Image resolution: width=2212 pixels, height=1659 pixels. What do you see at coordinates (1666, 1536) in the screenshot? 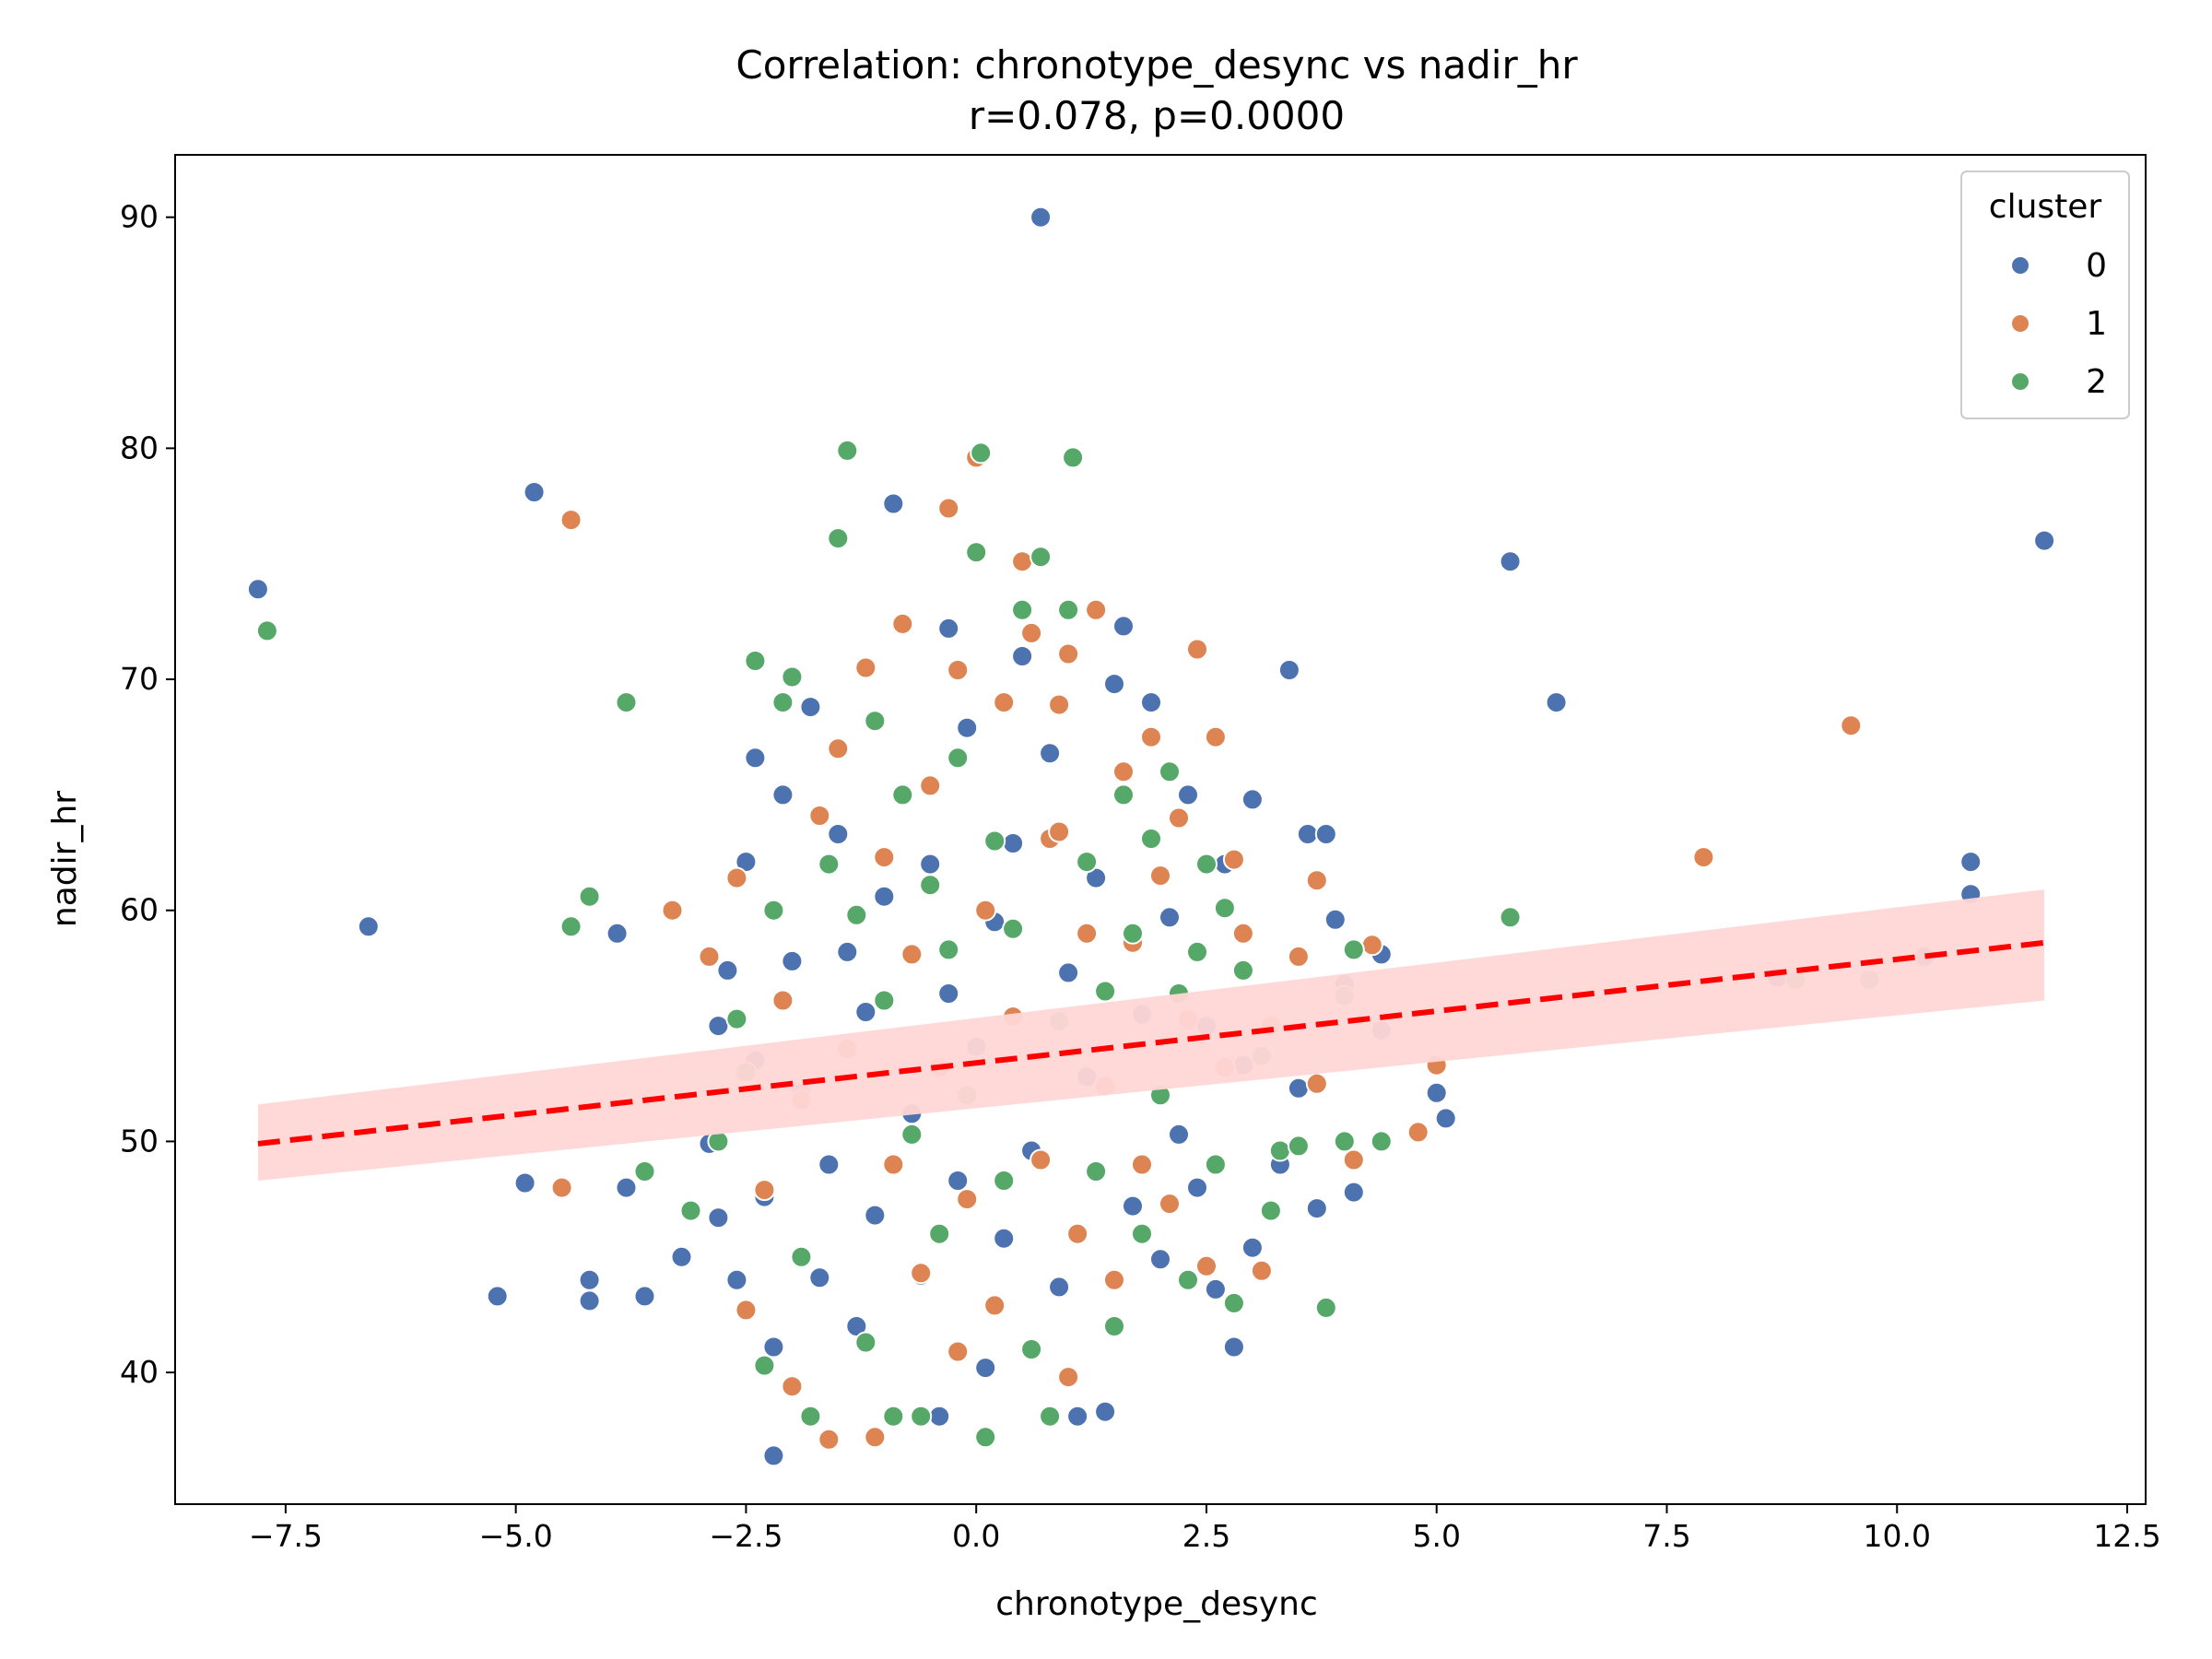
I see `x-tick-label: 7.5` at bounding box center [1666, 1536].